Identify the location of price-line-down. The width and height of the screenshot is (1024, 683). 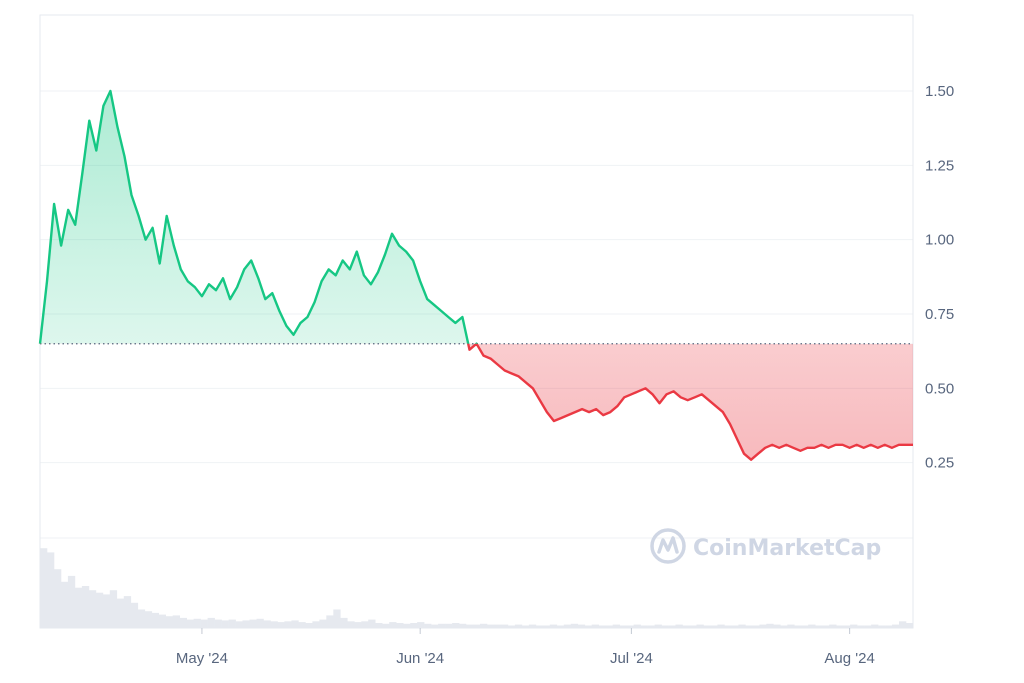
(476, 402).